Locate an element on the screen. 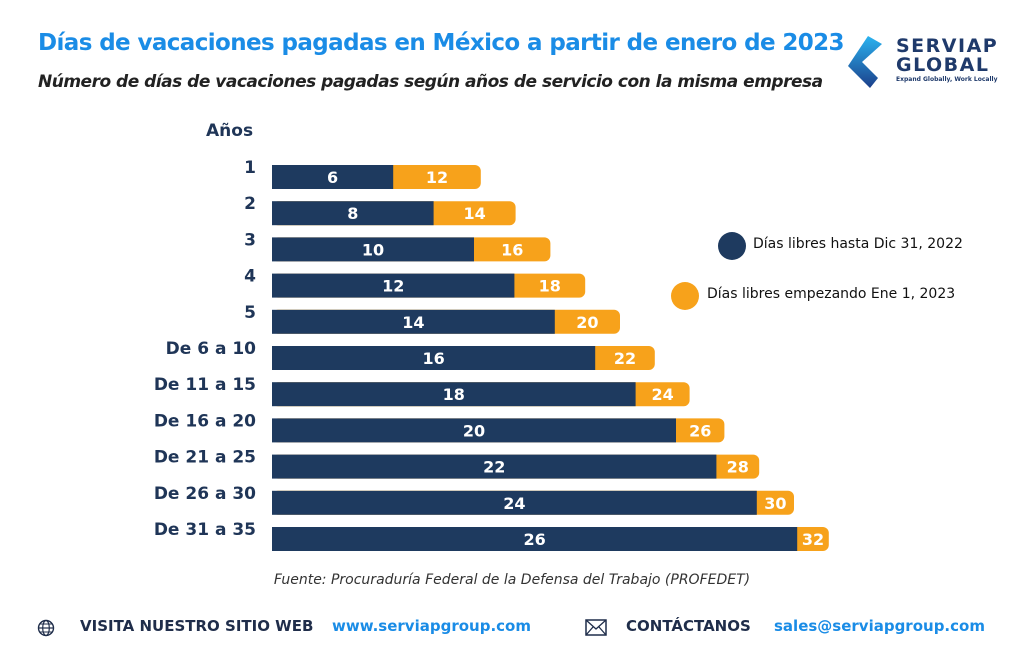 This screenshot has width=1024, height=660. value-label-2022: 12 is located at coordinates (393, 286).